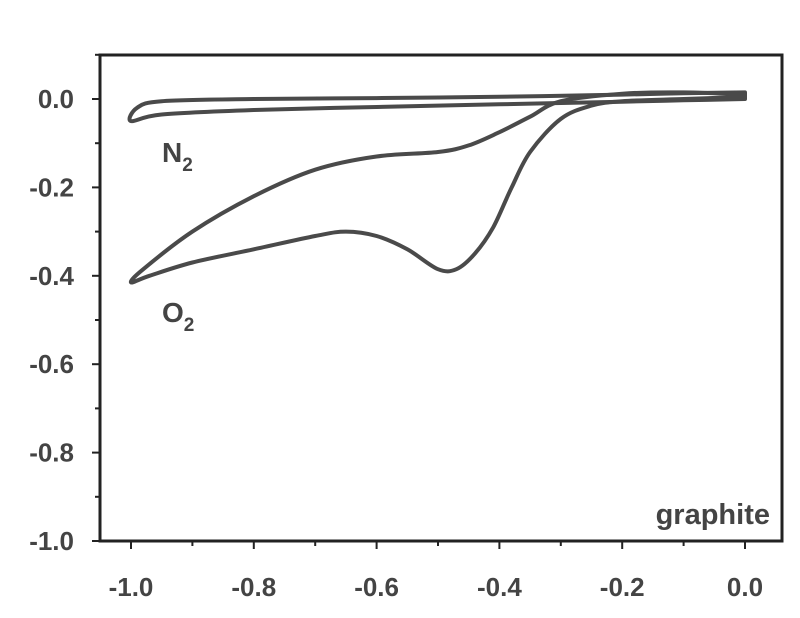 Image resolution: width=800 pixels, height=618 pixels. I want to click on annotation-label: graphite, so click(713, 515).